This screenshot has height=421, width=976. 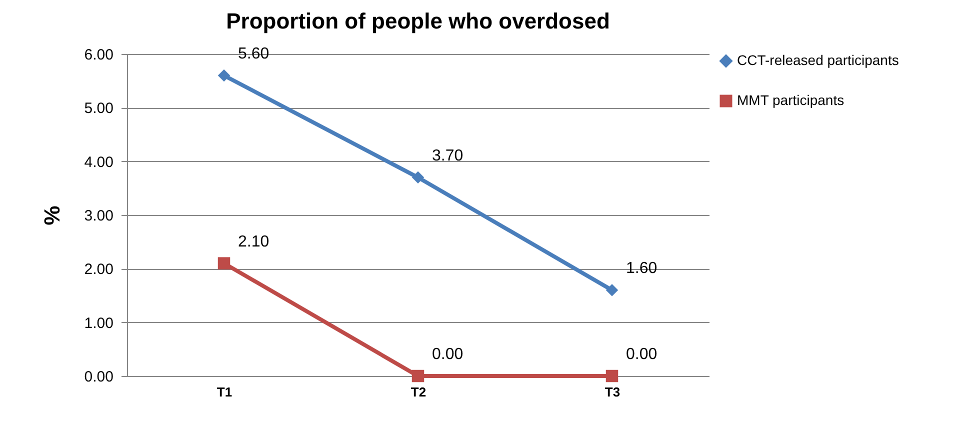 I want to click on x-tick-label: T2, so click(x=418, y=392).